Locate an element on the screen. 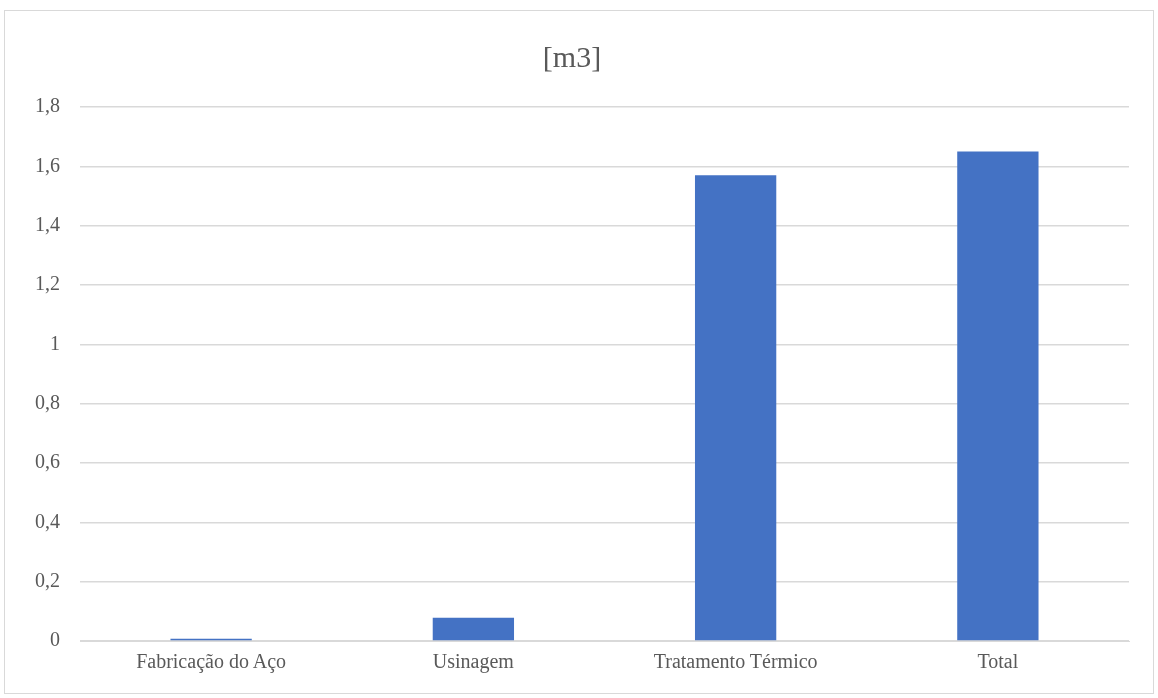 The image size is (1158, 698). x-tick-label: Usinagem is located at coordinates (473, 662).